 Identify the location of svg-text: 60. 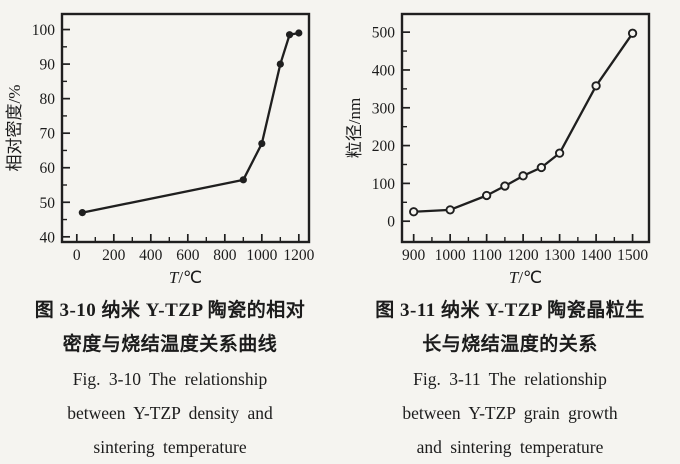
(48, 168).